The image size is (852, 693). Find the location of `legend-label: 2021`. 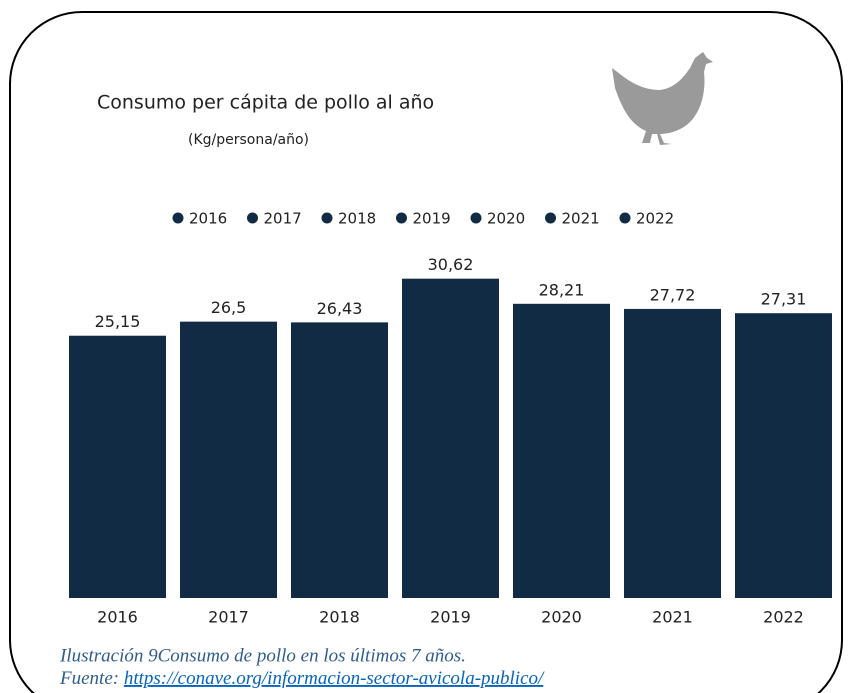

legend-label: 2021 is located at coordinates (581, 219).